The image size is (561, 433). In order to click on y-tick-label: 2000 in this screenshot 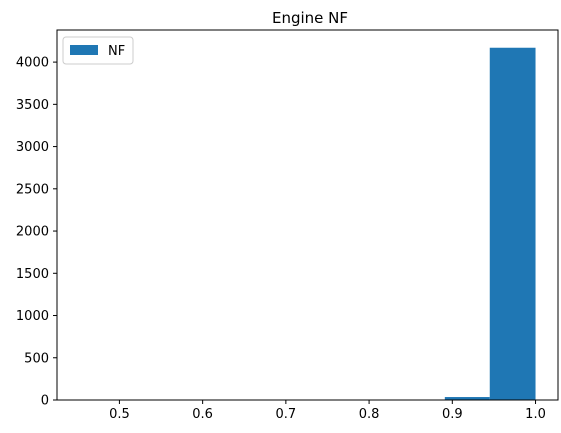, I will do `click(32, 232)`.